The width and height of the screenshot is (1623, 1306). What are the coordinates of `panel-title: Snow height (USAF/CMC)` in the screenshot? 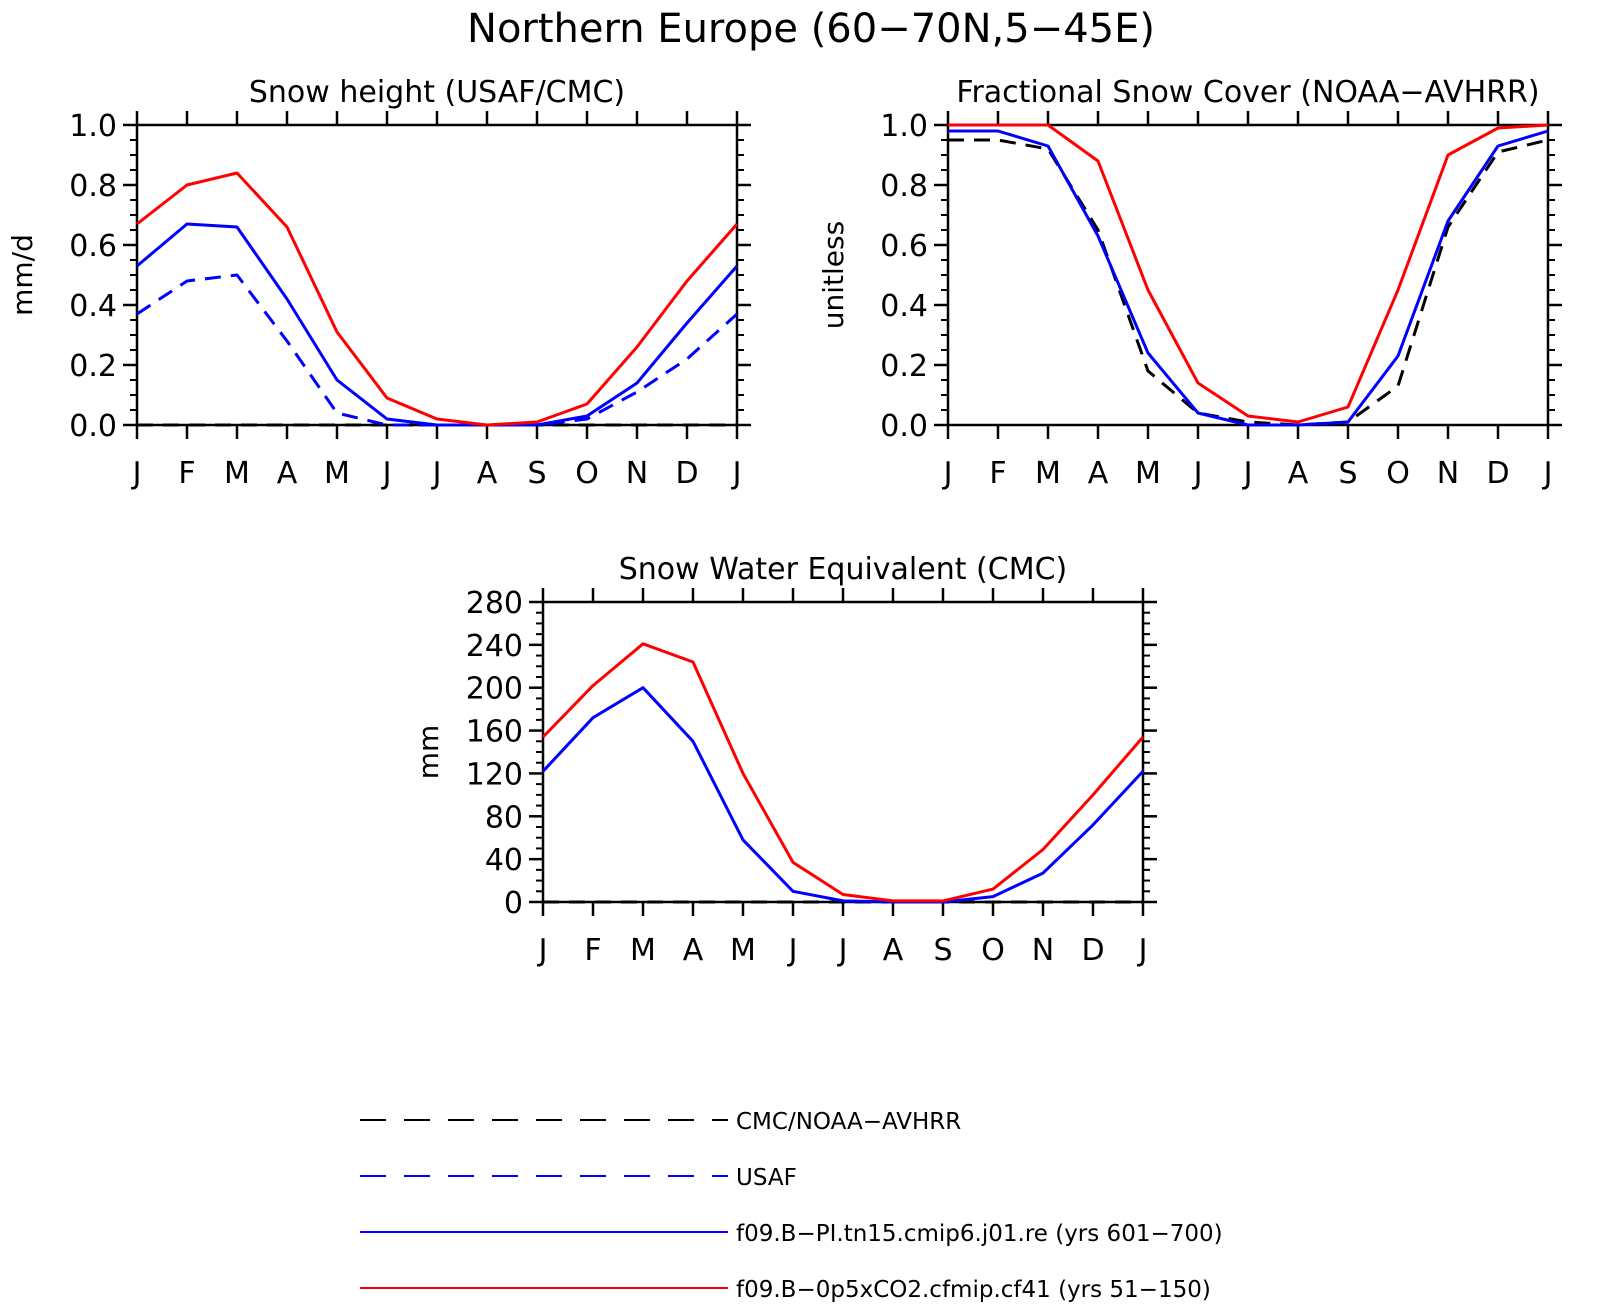 It's located at (437, 92).